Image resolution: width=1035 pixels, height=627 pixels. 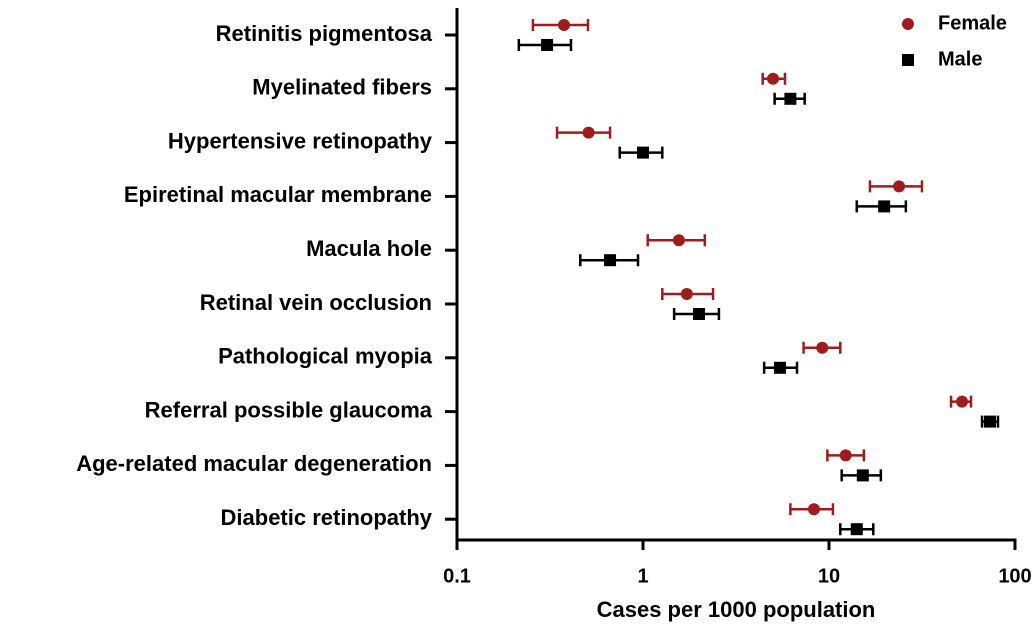 What do you see at coordinates (278, 194) in the screenshot?
I see `y-tick-label: Epiretinal macular membrane` at bounding box center [278, 194].